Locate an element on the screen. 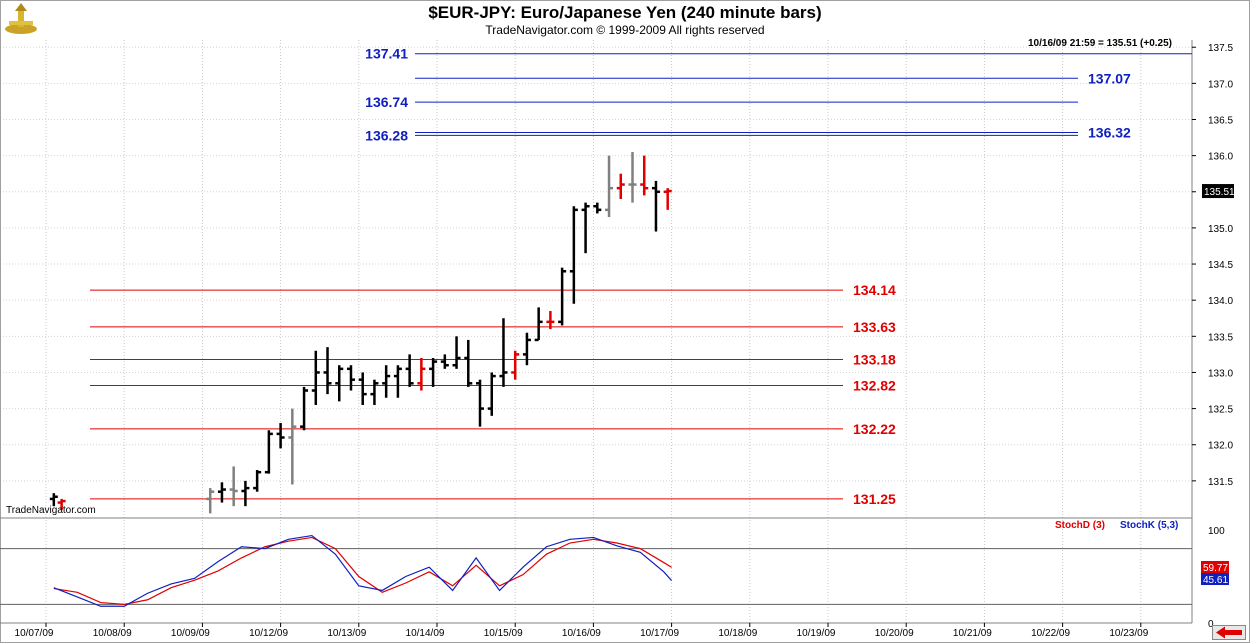 This screenshot has height=643, width=1250. price-tick-label: 136.0 is located at coordinates (1220, 157).